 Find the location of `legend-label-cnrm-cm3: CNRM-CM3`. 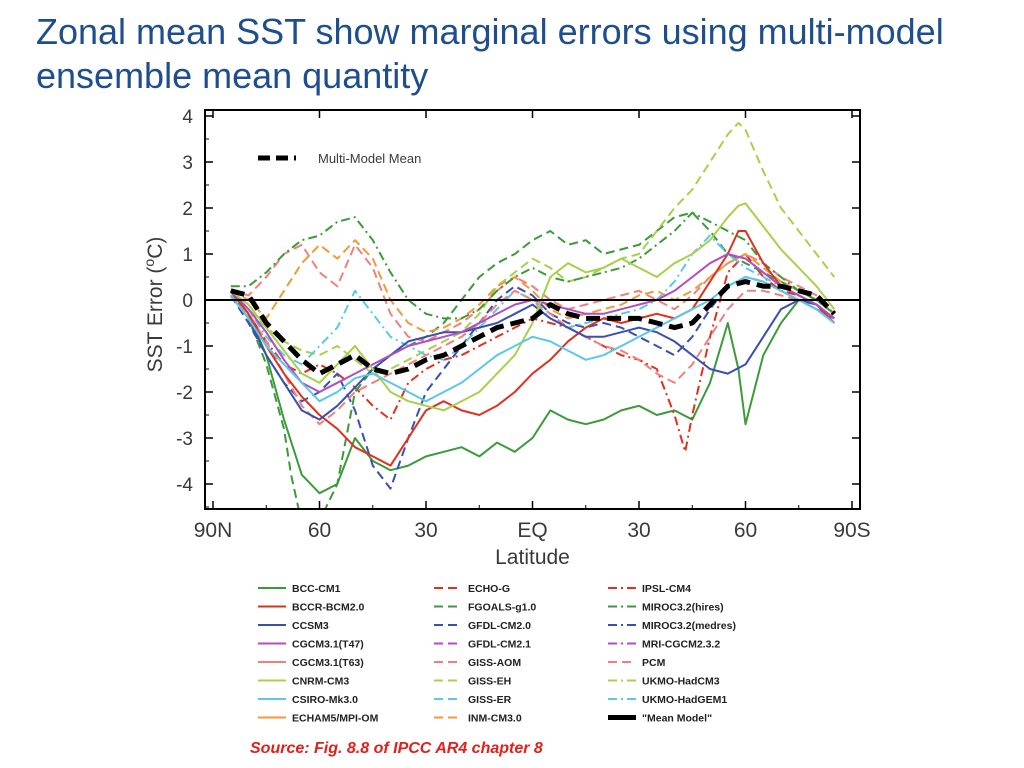

legend-label-cnrm-cm3: CNRM-CM3 is located at coordinates (320, 682).